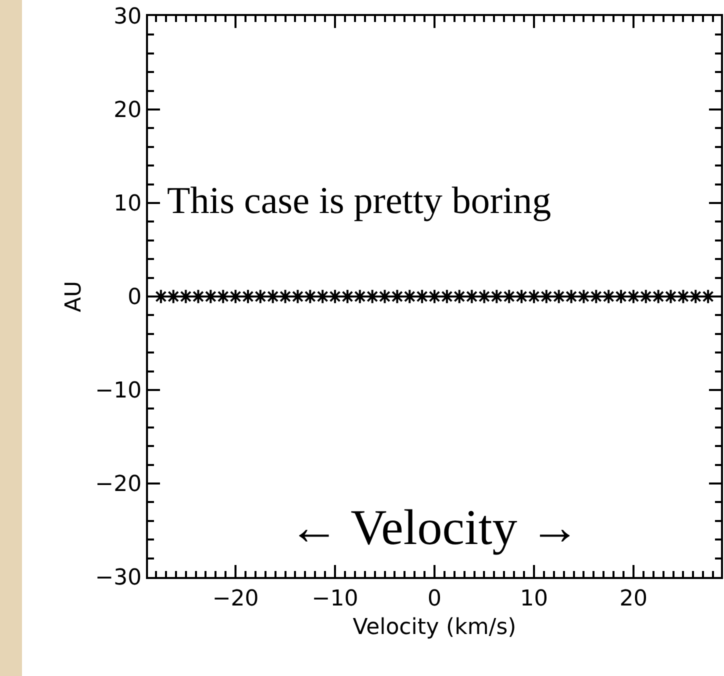  What do you see at coordinates (435, 599) in the screenshot?
I see `x-tick-label: 0` at bounding box center [435, 599].